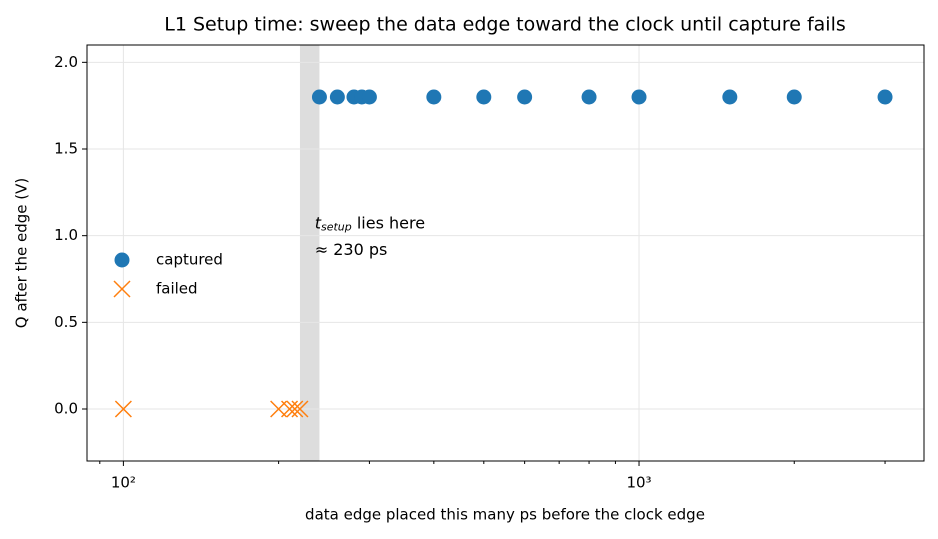 The width and height of the screenshot is (938, 539). What do you see at coordinates (388, 222) in the screenshot?
I see `annotation-text: lies here` at bounding box center [388, 222].